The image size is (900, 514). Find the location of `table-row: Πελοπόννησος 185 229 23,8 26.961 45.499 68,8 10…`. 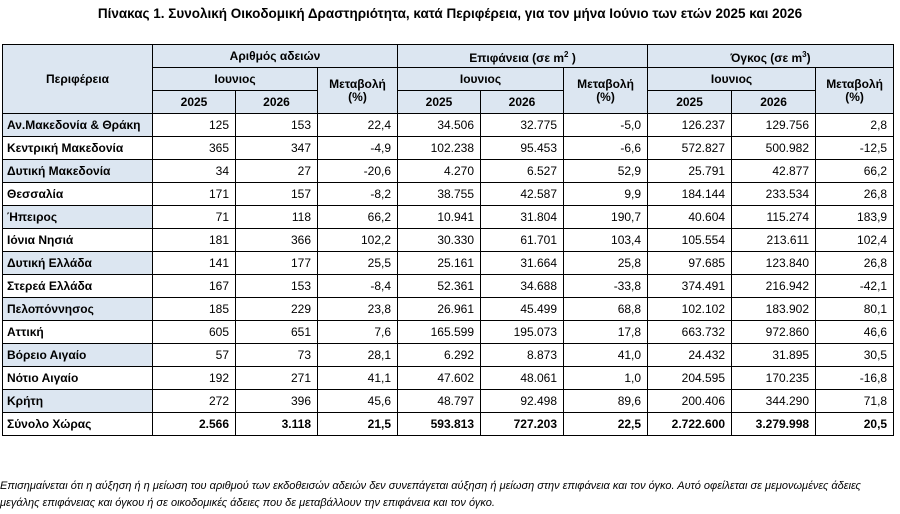

table-row: Πελοπόννησος 185 229 23,8 26.961 45.499 68,8 10… is located at coordinates (448, 309).